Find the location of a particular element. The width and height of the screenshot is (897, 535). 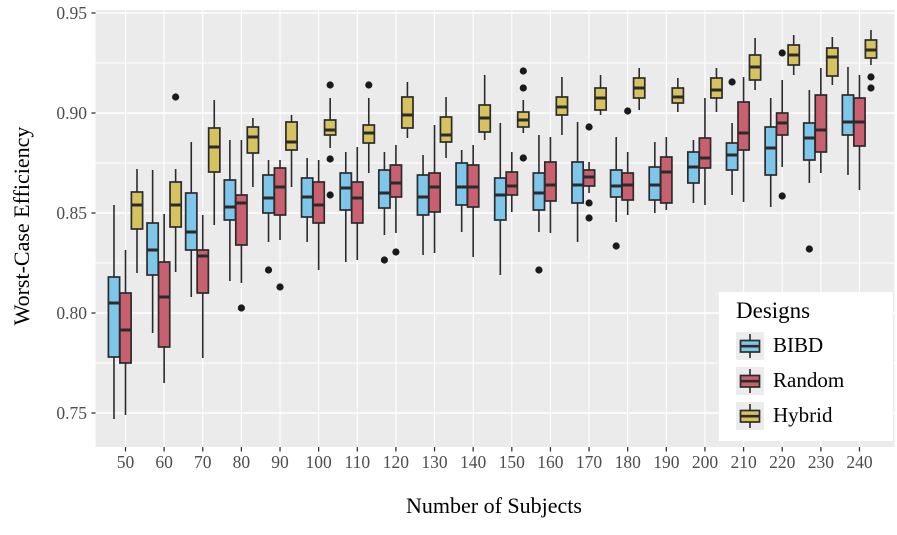

y-tick-label: 0.85 is located at coordinates (71, 213).